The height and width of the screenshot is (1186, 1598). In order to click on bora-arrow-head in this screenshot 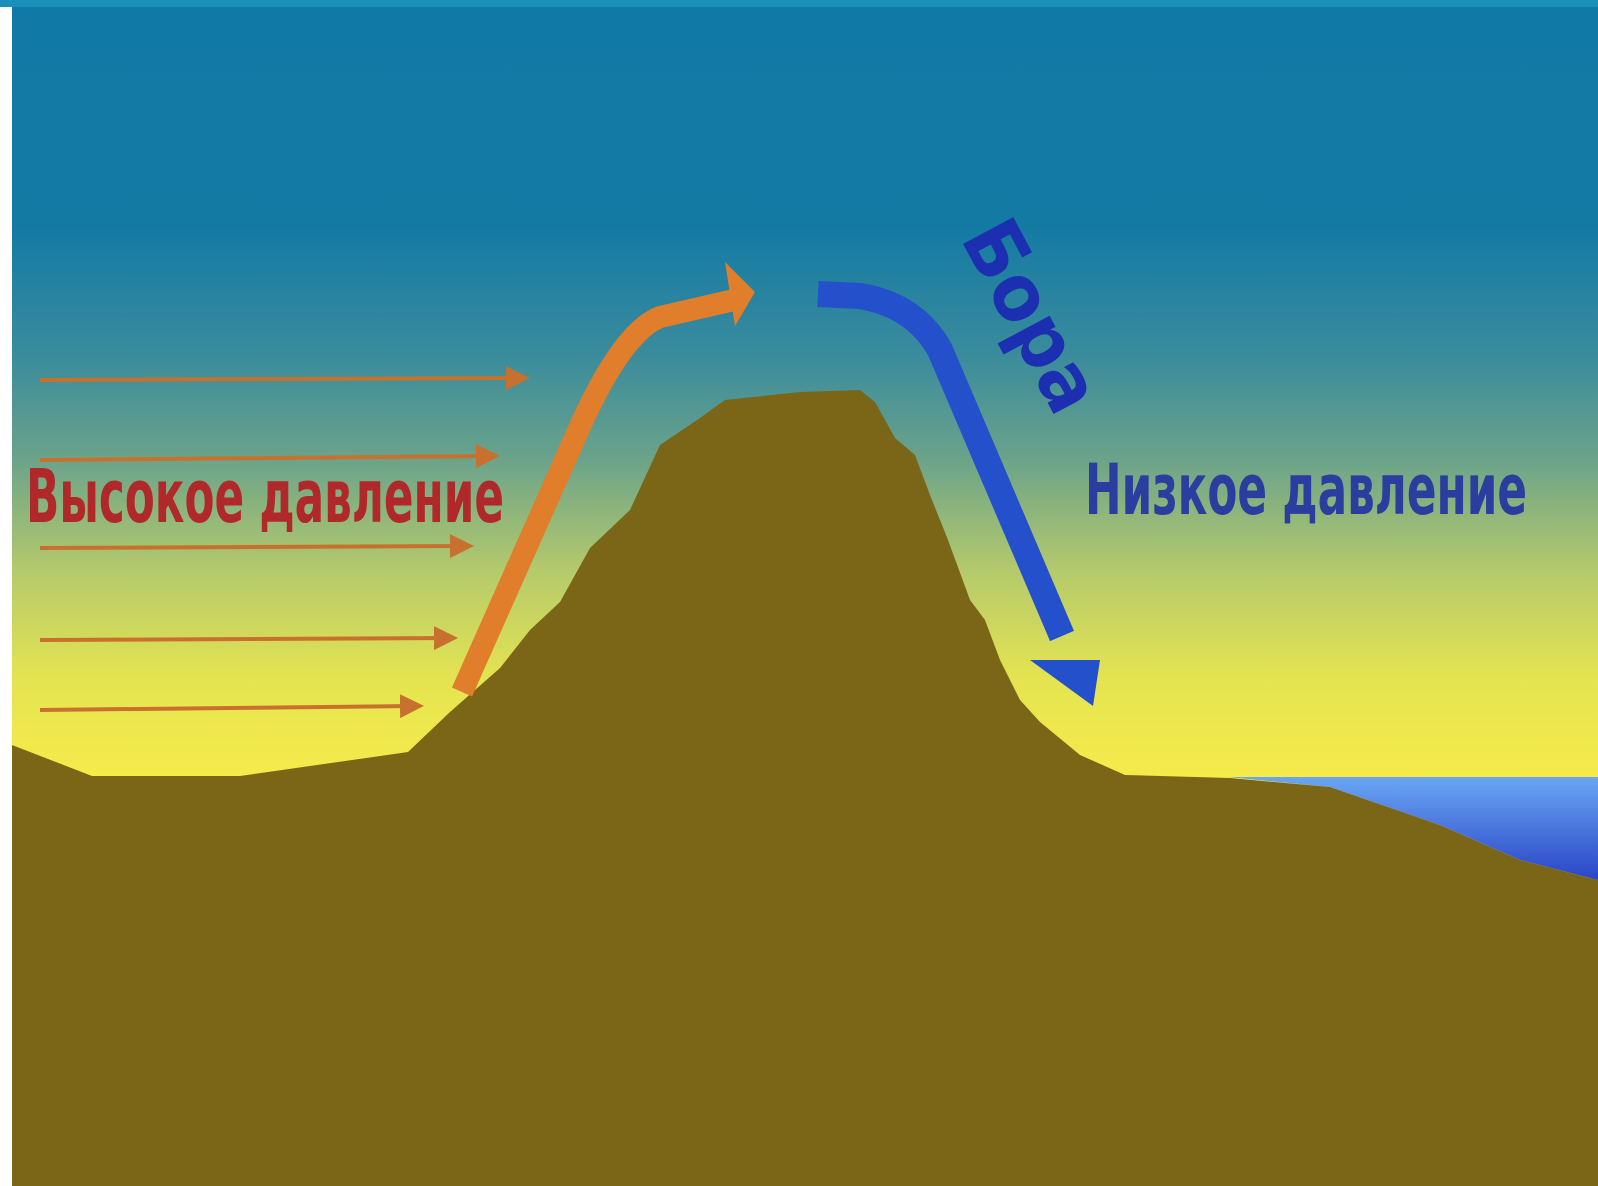, I will do `click(1065, 683)`.